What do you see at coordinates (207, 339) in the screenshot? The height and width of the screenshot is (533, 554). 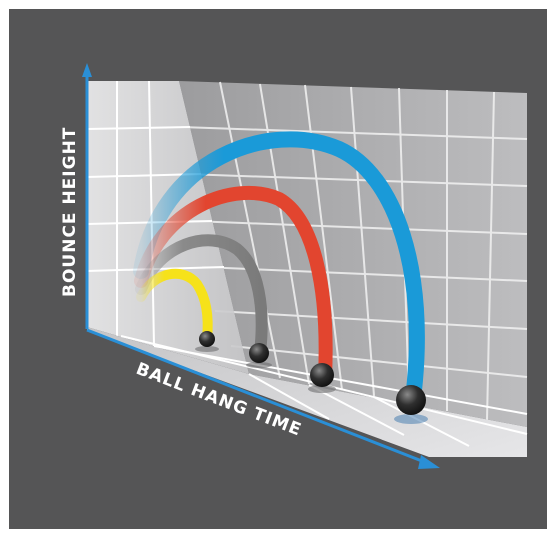 I see `yellow-ball` at bounding box center [207, 339].